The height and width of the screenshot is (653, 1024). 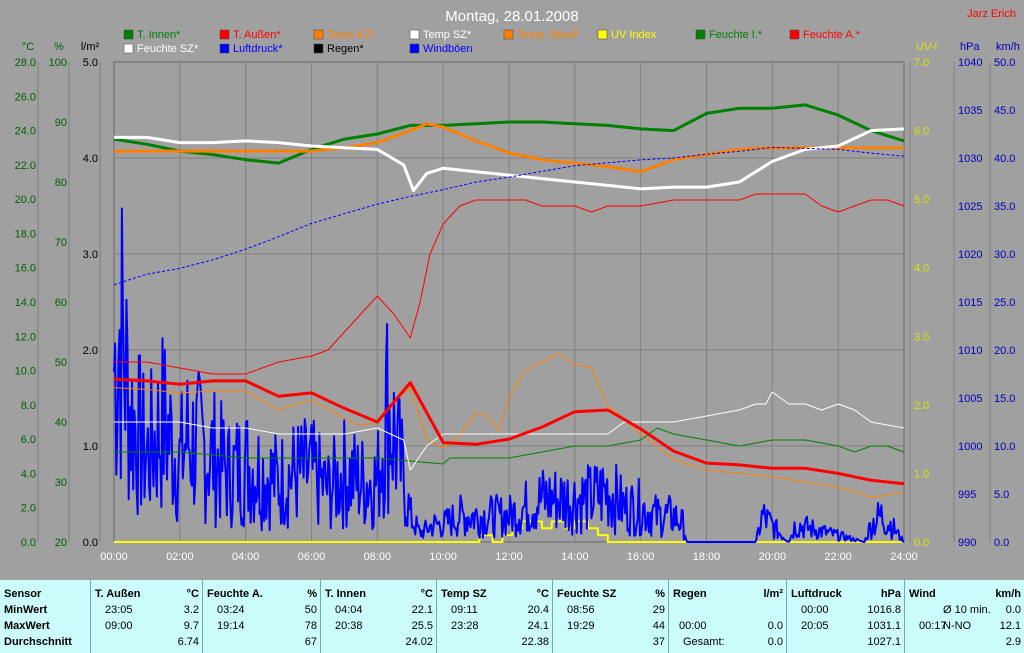 I want to click on summary-value: 6.74, so click(x=188, y=642).